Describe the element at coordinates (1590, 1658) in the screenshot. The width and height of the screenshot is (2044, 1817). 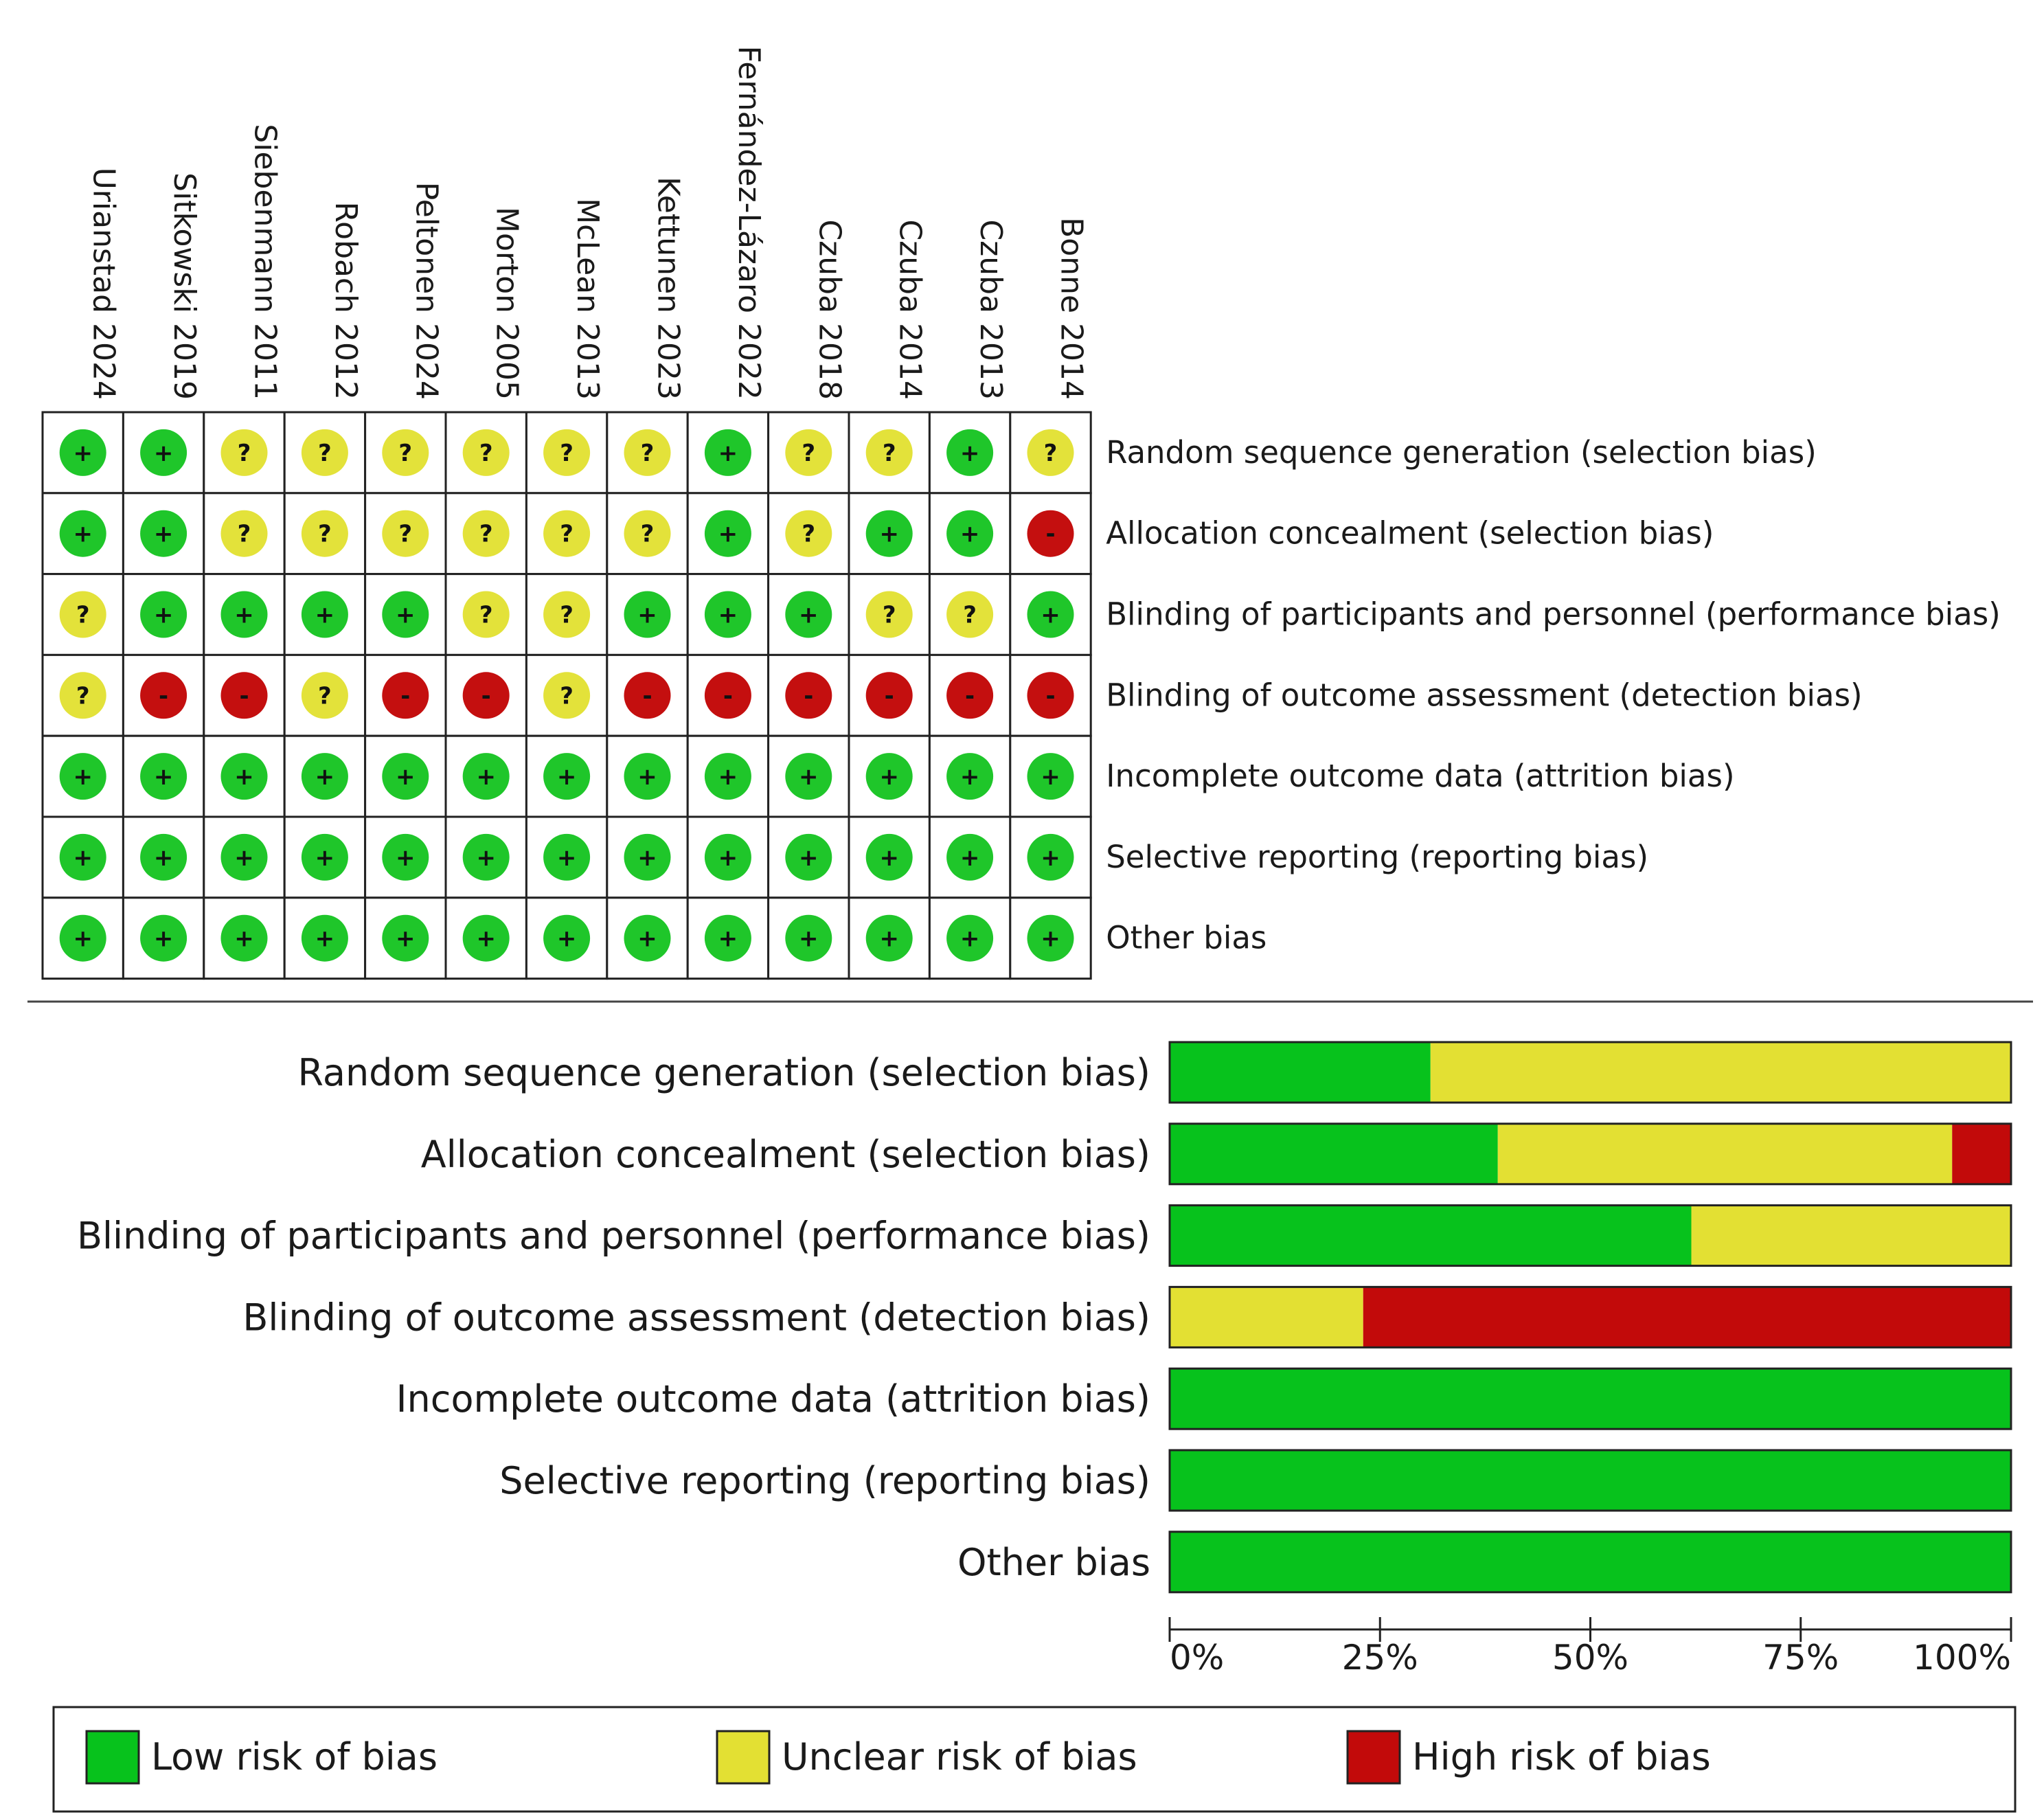
I see `x-tick-label: 50%` at that location.